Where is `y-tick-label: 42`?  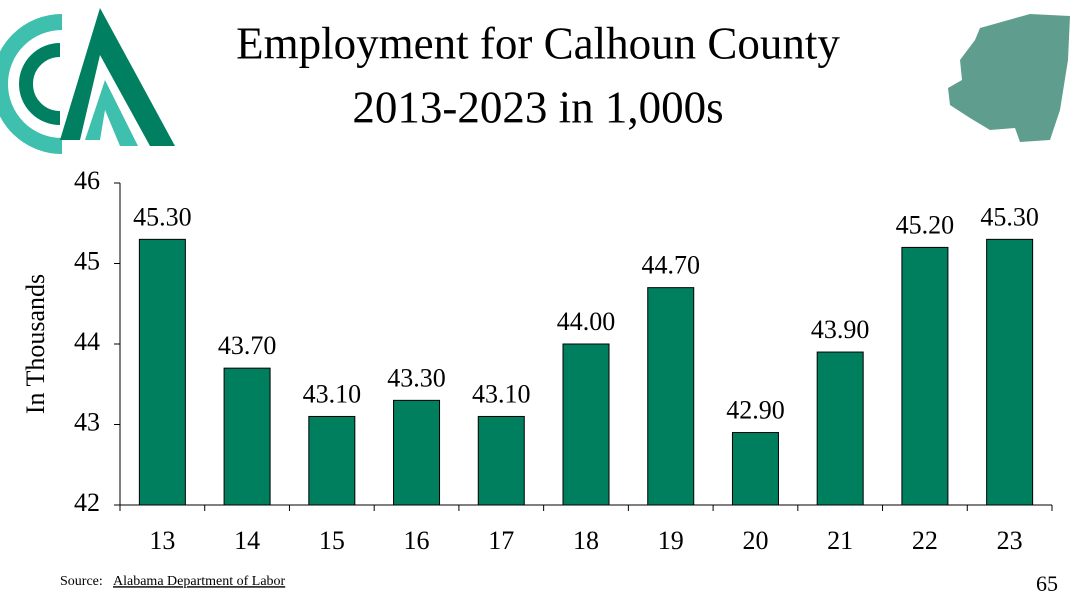 y-tick-label: 42 is located at coordinates (87, 502).